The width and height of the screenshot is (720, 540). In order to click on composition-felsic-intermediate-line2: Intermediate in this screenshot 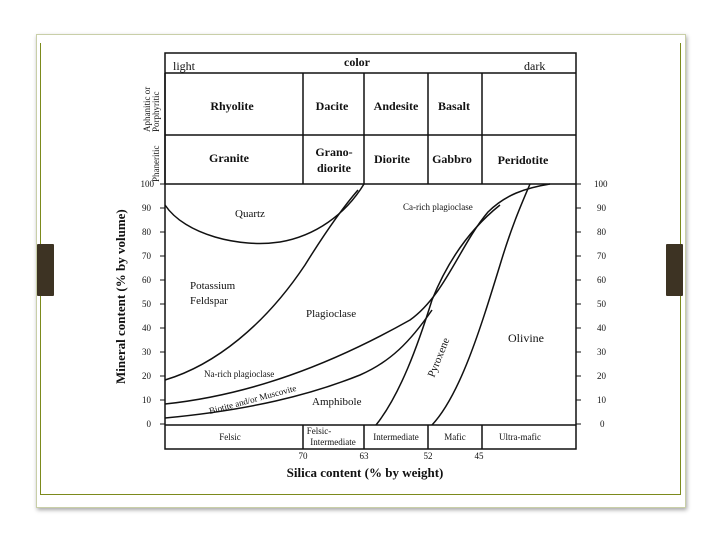, I will do `click(332, 442)`.